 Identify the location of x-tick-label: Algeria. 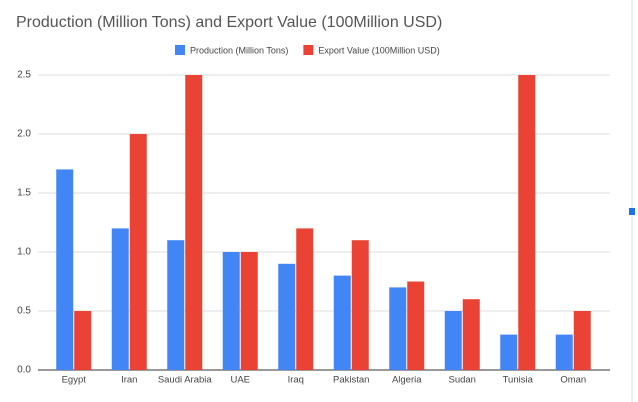
(407, 380).